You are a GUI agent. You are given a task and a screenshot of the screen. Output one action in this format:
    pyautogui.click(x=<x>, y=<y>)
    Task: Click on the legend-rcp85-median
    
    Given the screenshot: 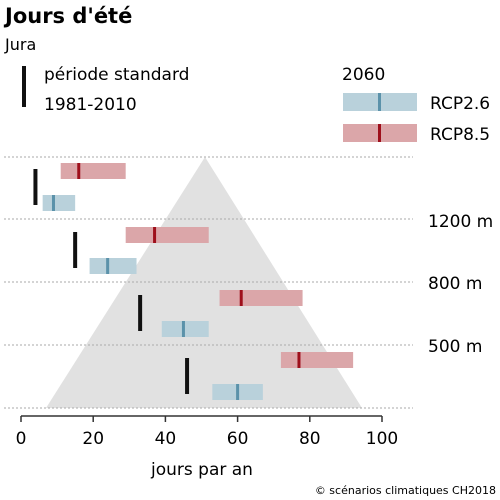 What is the action you would take?
    pyautogui.click(x=379, y=133)
    